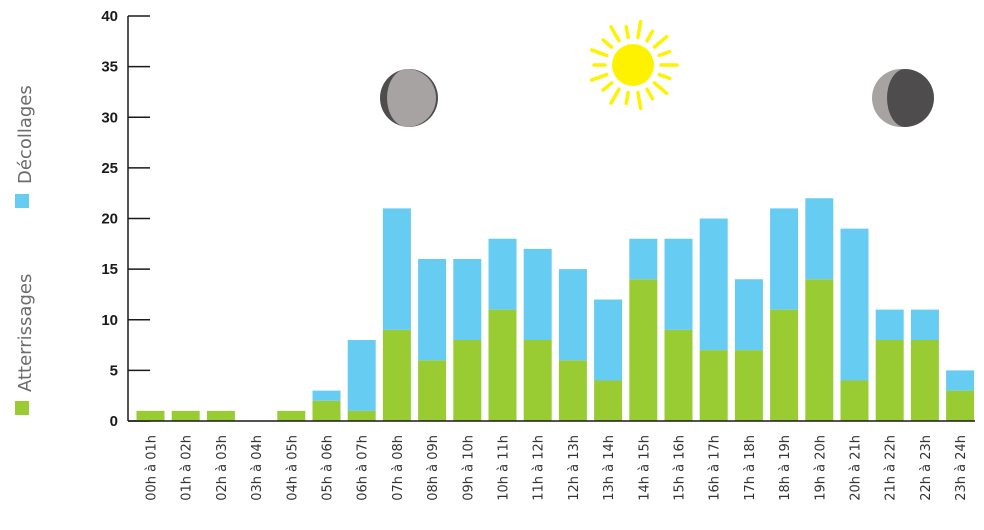  Describe the element at coordinates (644, 468) in the screenshot. I see `x-tick-label: 14h à 15h` at that location.